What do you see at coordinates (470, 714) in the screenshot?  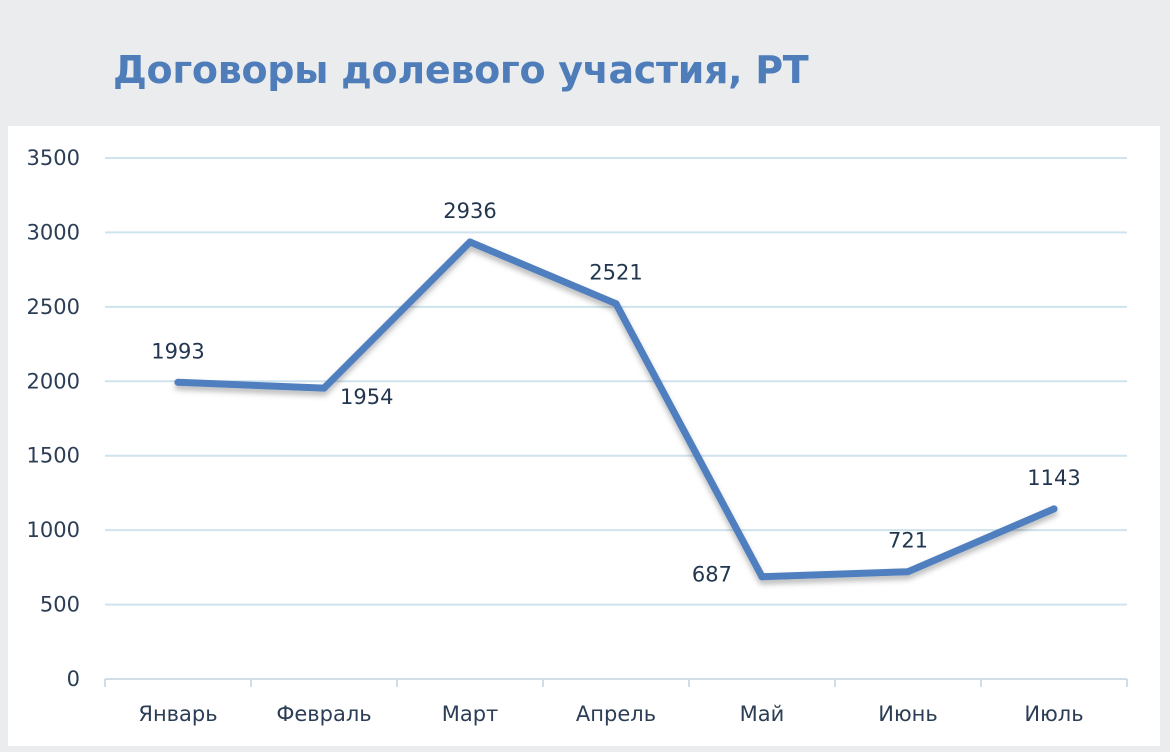 I see `x-tick-label: Март` at bounding box center [470, 714].